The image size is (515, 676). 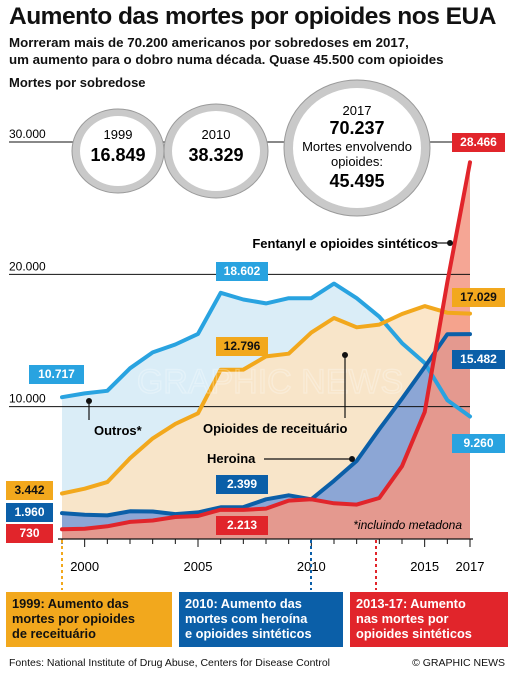 What do you see at coordinates (345, 243) in the screenshot?
I see `fentanyl-series-label: Fentanyl e opioides sintéticos` at bounding box center [345, 243].